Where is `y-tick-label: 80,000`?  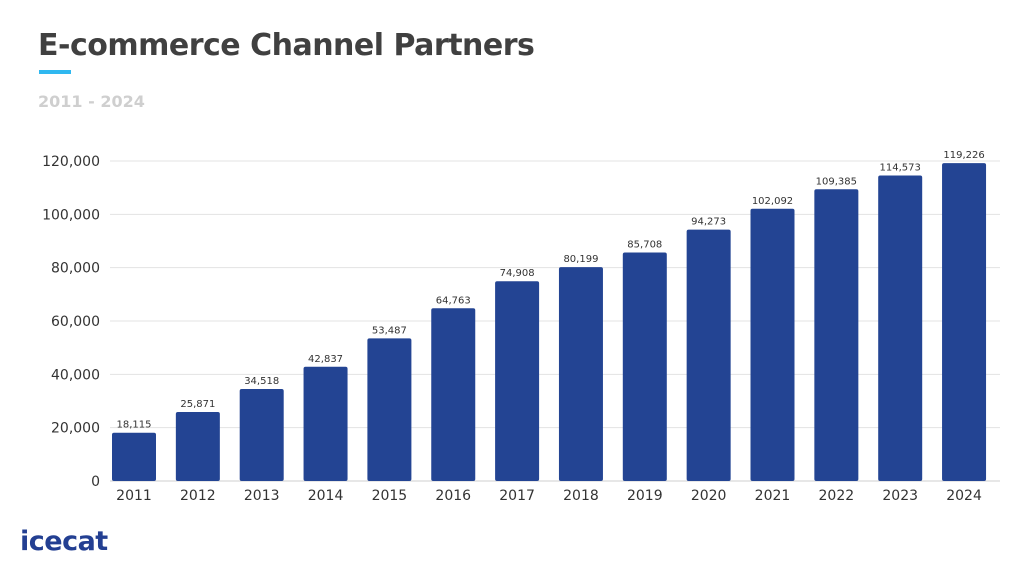
y-tick-label: 80,000 is located at coordinates (75, 269).